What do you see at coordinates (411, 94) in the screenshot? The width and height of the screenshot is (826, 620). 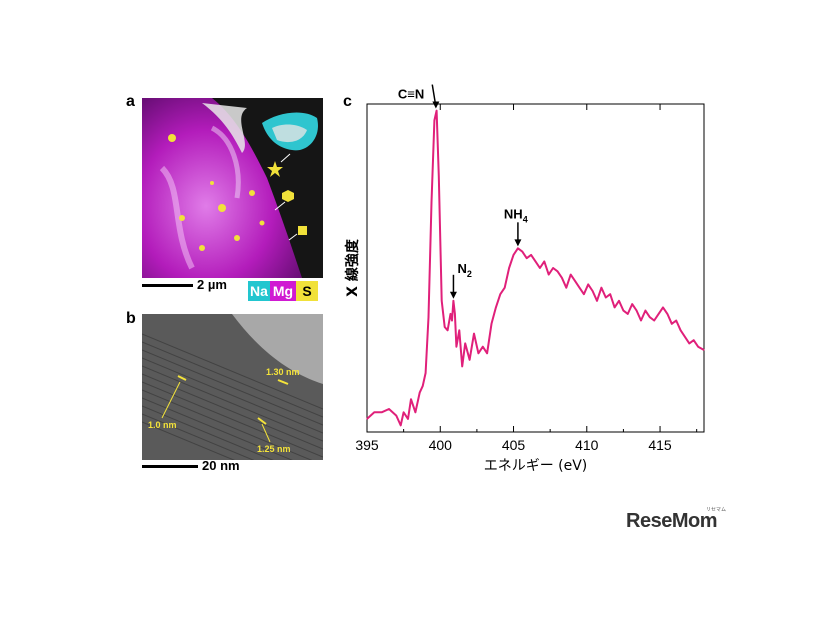 I see `annotation-label-0: C≡N` at bounding box center [411, 94].